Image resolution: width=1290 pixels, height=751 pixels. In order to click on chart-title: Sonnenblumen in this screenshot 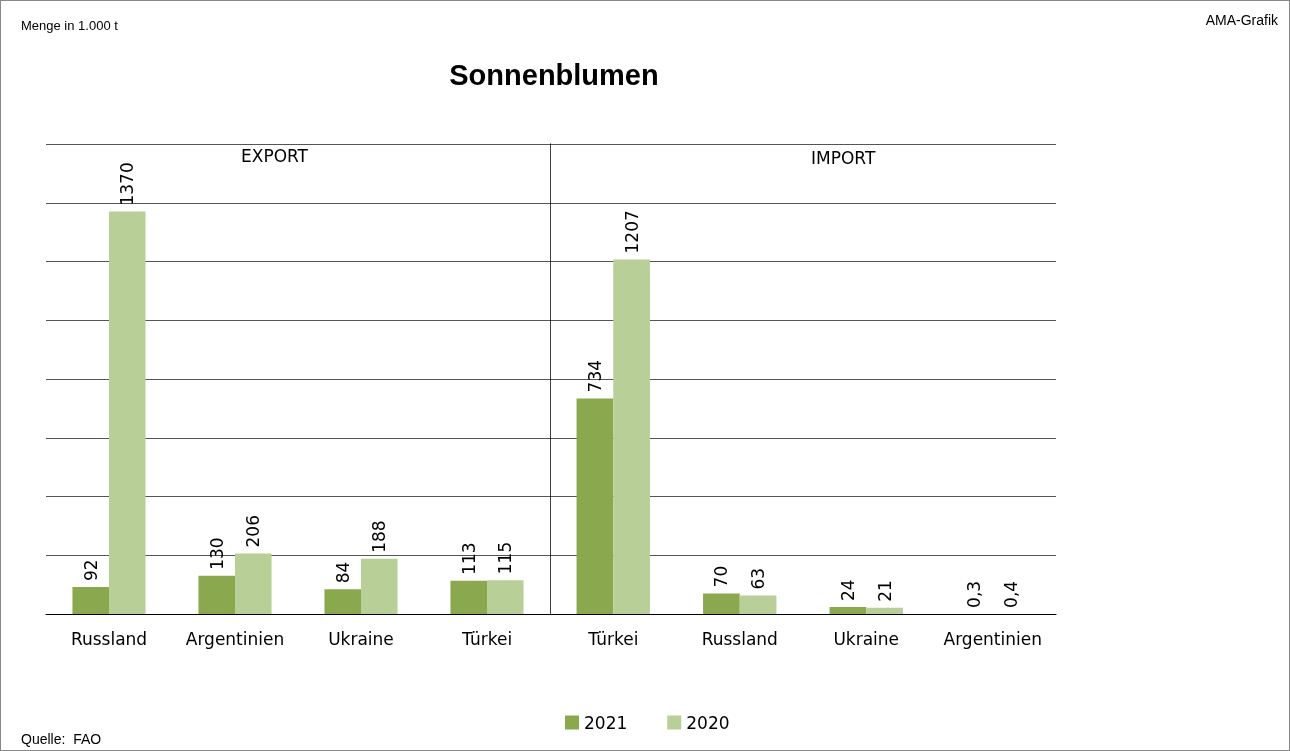, I will do `click(554, 75)`.